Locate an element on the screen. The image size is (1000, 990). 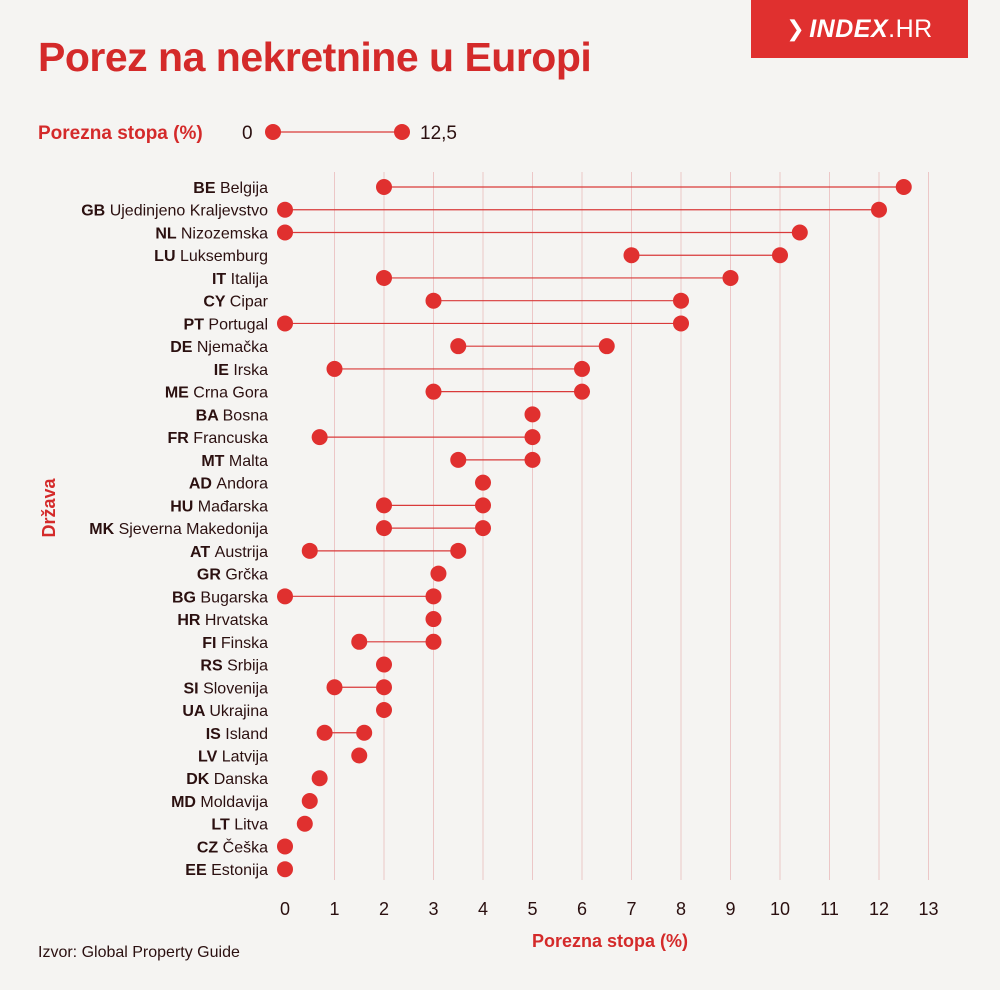
country-code: LT is located at coordinates (222, 825).